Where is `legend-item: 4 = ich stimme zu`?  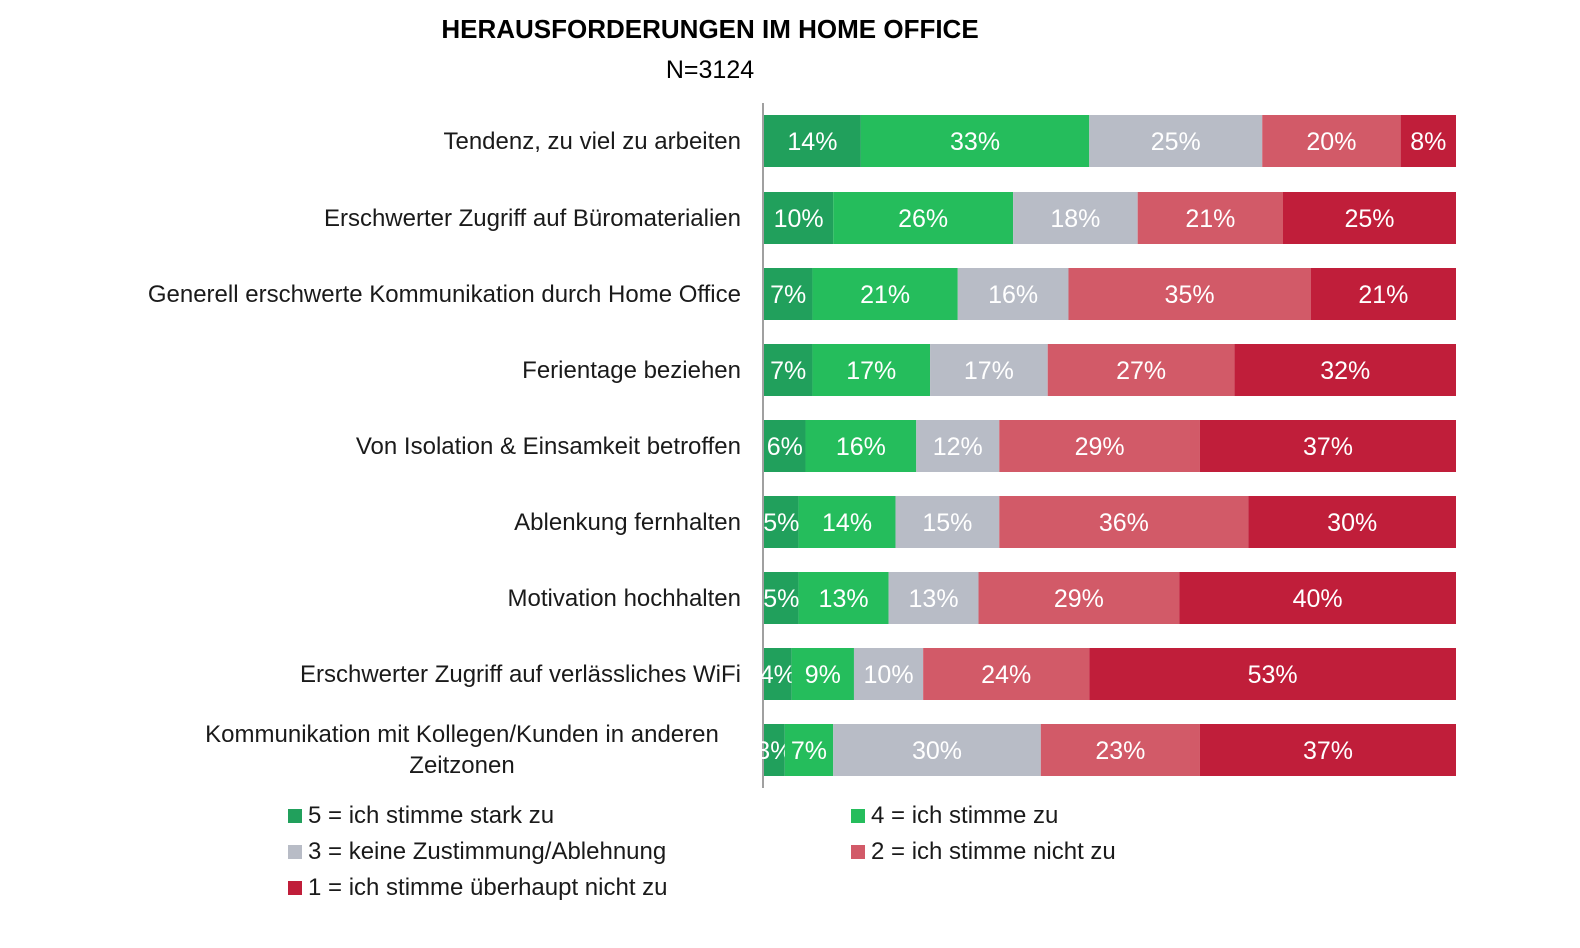
legend-item: 4 = ich stimme zu is located at coordinates (954, 816).